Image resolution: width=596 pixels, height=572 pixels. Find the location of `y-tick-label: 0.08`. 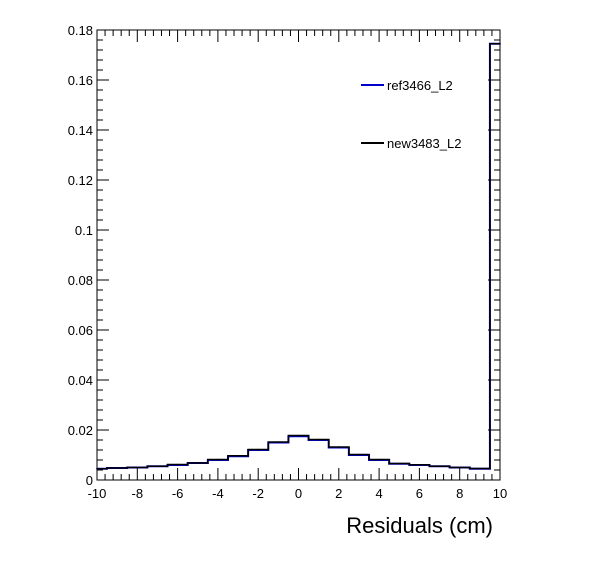

y-tick-label: 0.08 is located at coordinates (80, 280).